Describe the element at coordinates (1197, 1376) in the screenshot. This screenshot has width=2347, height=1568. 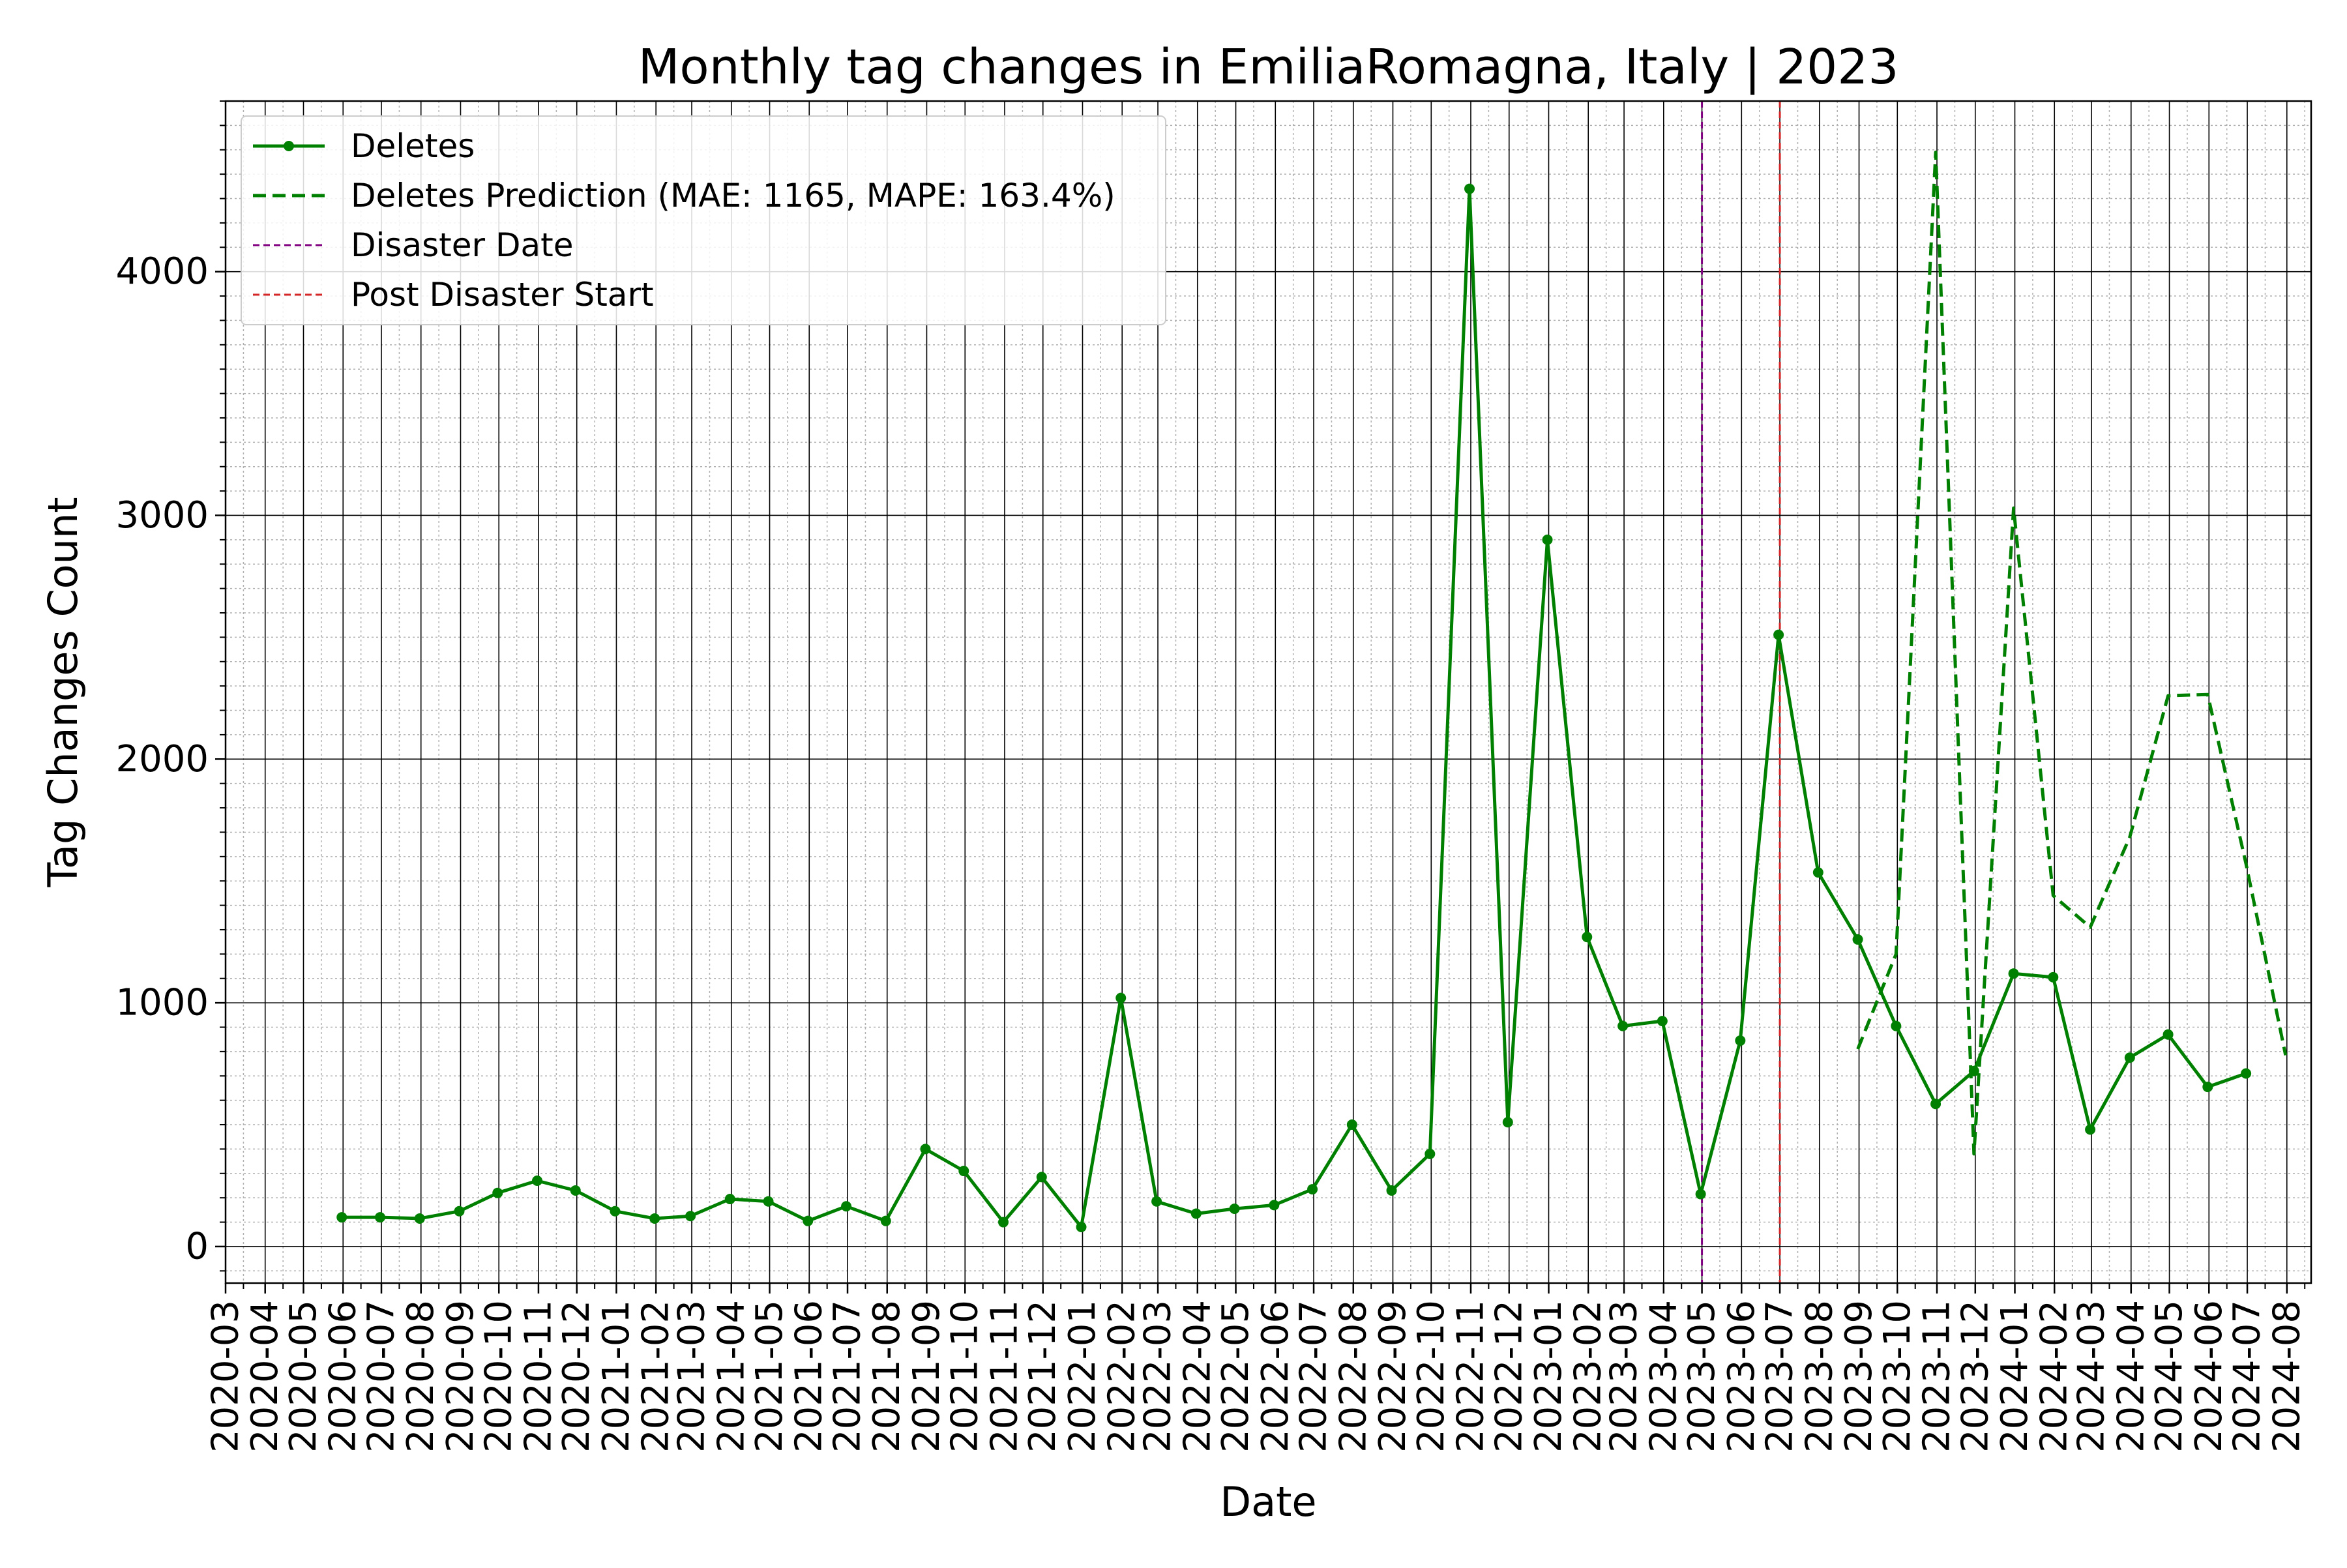
I see `x-tick-label: 2022-04` at that location.